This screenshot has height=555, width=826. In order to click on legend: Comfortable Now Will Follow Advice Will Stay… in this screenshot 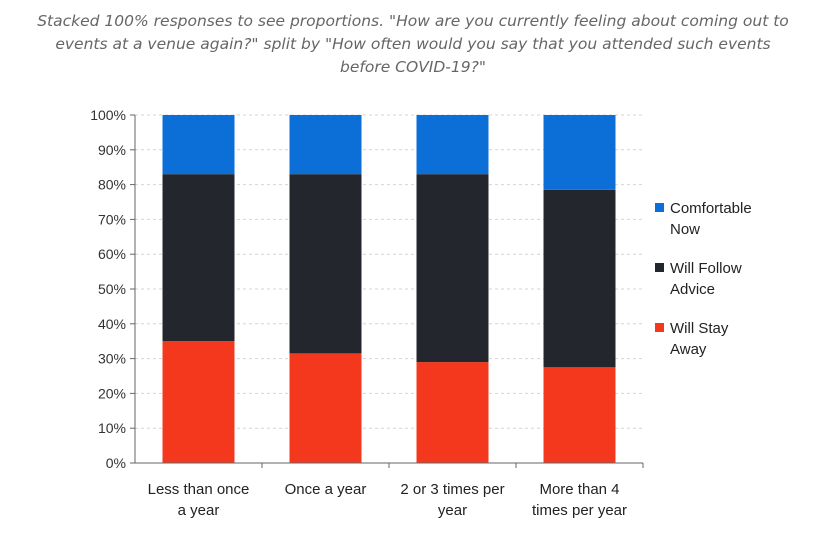, I will do `click(703, 279)`.